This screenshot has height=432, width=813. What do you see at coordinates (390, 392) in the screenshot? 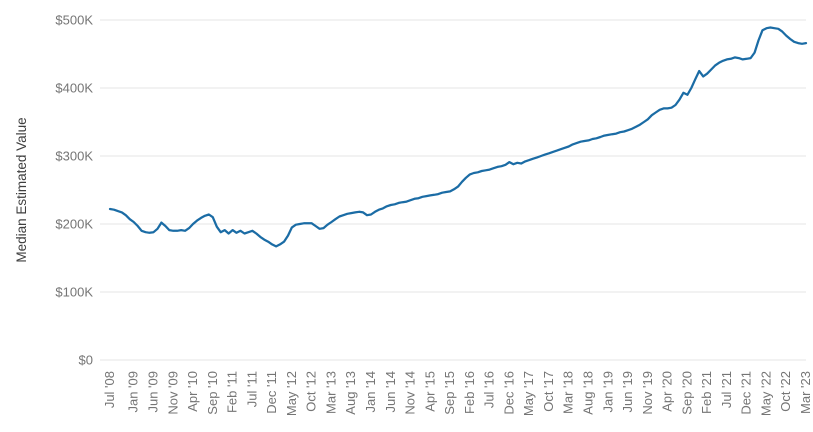
I see `x-tick-label: Jun '14` at bounding box center [390, 392].